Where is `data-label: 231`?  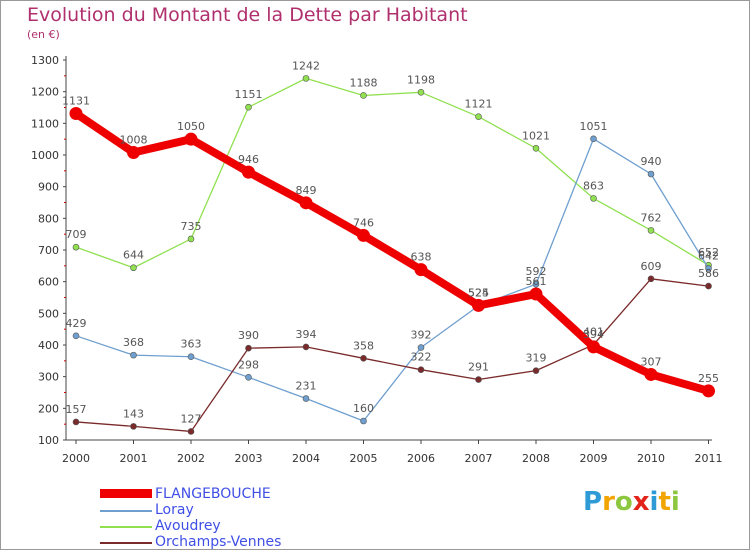
data-label: 231 is located at coordinates (306, 386).